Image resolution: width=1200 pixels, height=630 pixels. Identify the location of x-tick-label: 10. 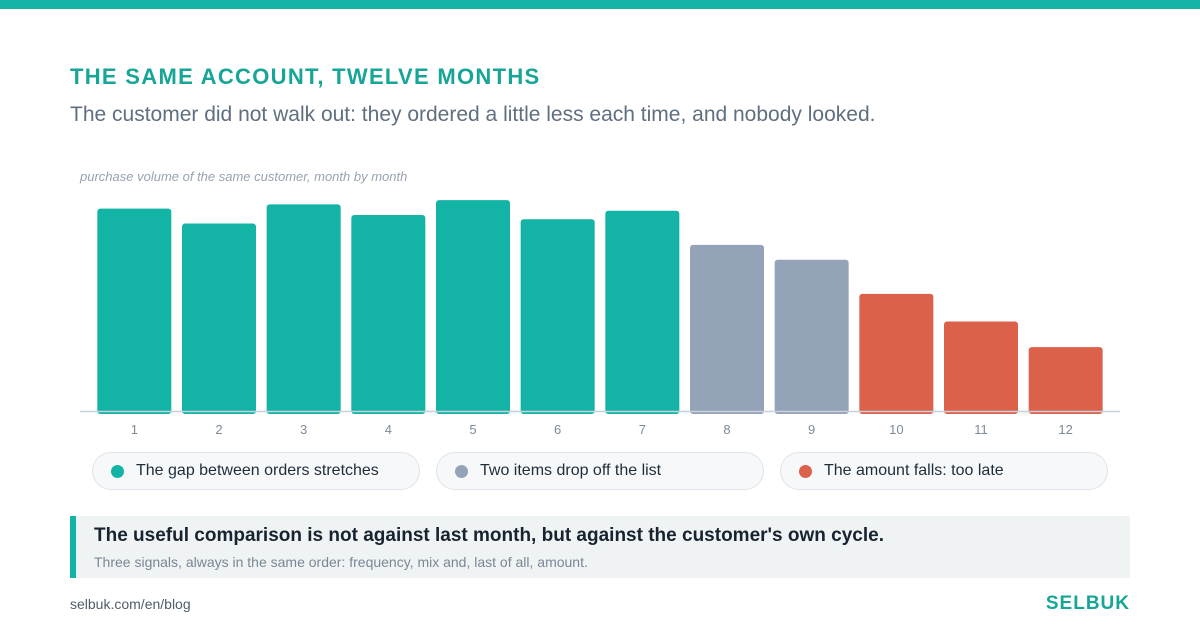
(896, 429).